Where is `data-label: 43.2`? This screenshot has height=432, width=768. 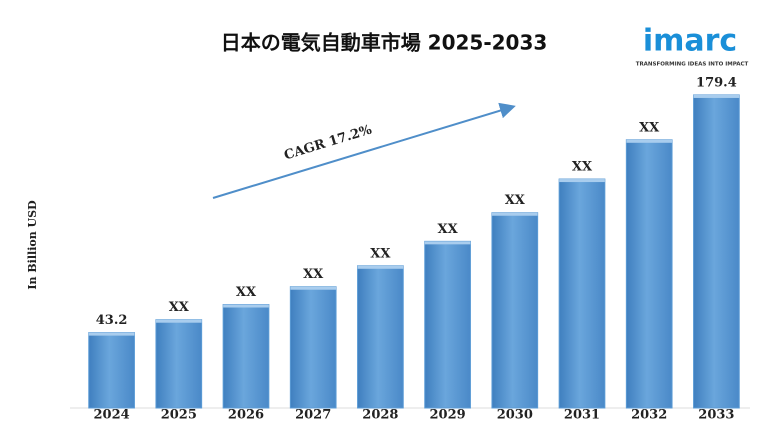 data-label: 43.2 is located at coordinates (112, 320).